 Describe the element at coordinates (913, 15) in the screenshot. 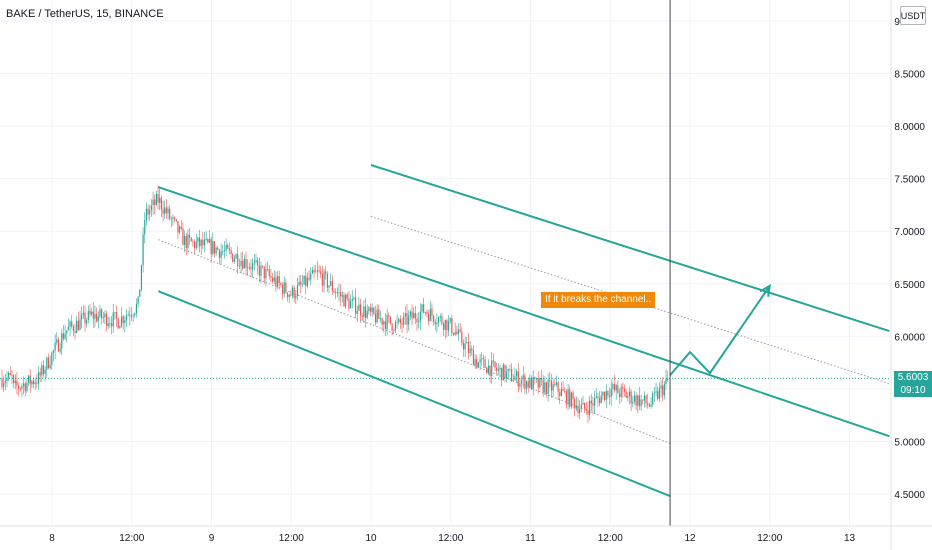

I see `currency-badge: USDT` at that location.